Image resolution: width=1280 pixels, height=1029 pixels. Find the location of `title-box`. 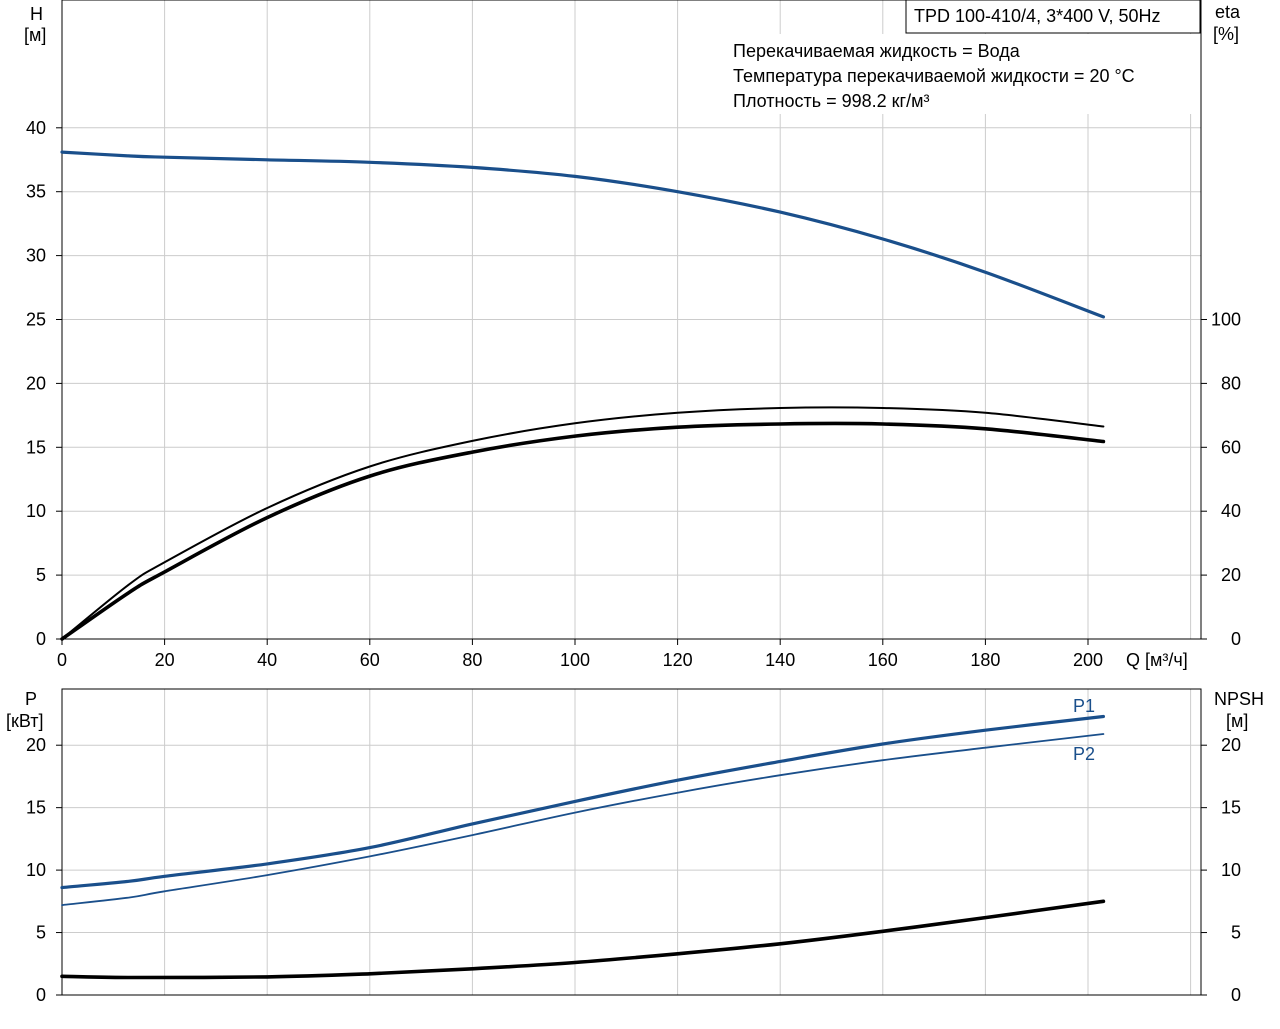

title-box is located at coordinates (1053, 17).